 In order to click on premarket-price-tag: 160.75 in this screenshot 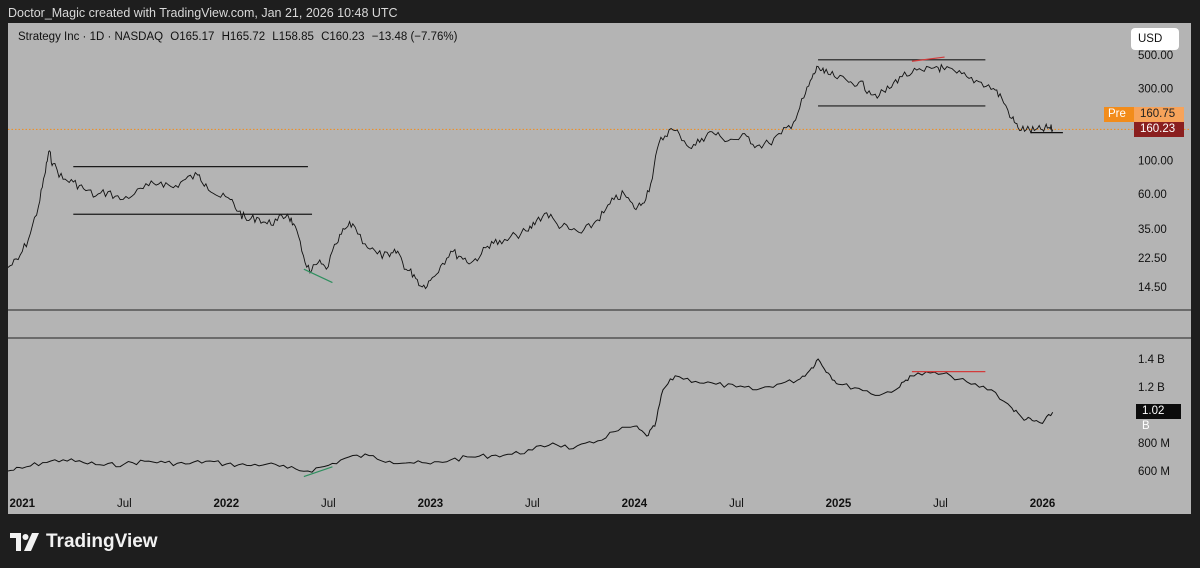, I will do `click(1159, 114)`.